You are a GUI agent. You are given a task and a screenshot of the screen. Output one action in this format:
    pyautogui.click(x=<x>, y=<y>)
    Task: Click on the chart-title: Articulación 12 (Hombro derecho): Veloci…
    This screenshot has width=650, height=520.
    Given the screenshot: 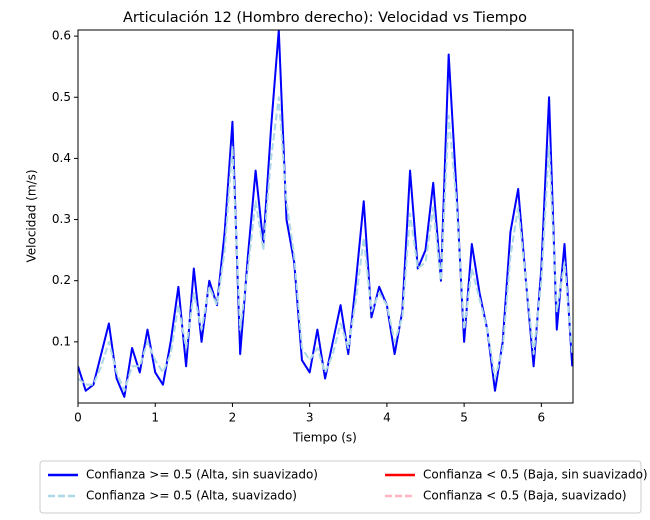 What is the action you would take?
    pyautogui.click(x=325, y=18)
    